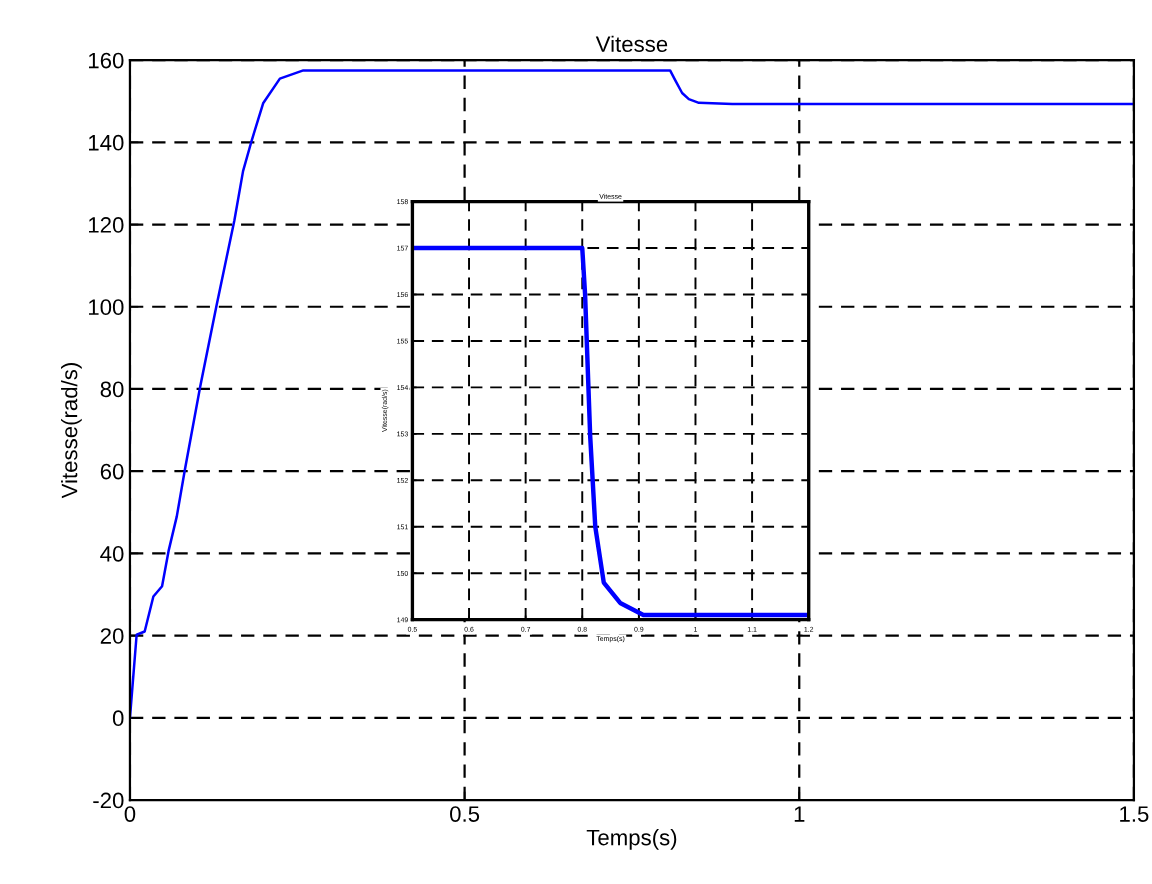 The image size is (1152, 884). I want to click on y-tick-label: 100, so click(106, 307).